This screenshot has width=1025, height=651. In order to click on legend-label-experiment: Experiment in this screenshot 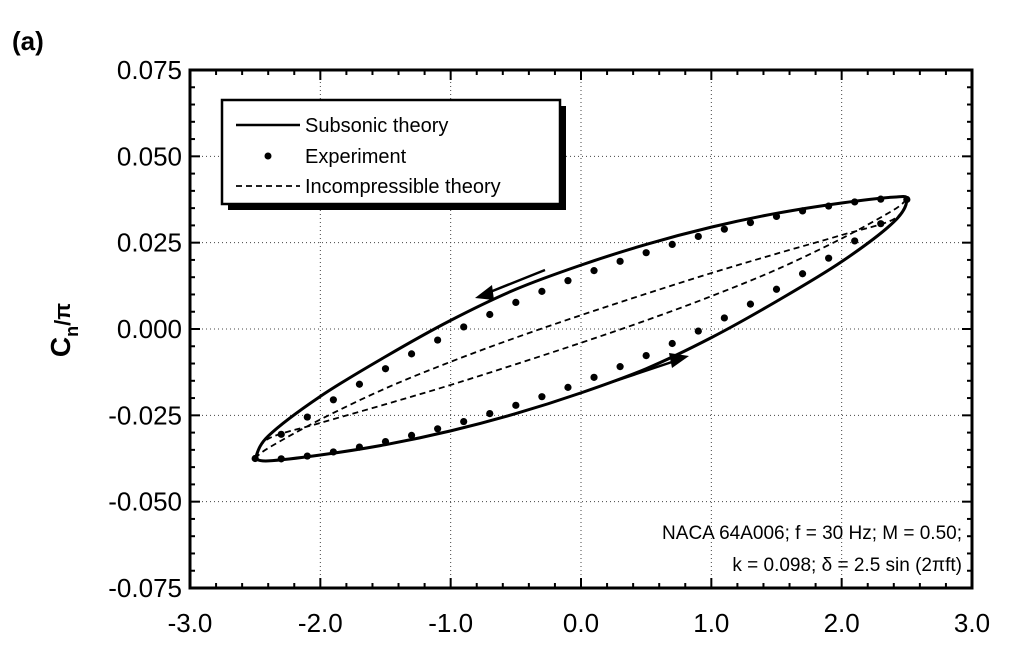, I will do `click(356, 157)`.